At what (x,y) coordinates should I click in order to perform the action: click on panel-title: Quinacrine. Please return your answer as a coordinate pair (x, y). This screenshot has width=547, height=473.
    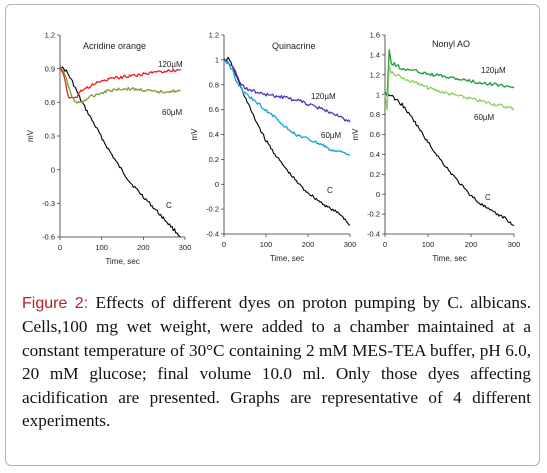
    Looking at the image, I should click on (294, 46).